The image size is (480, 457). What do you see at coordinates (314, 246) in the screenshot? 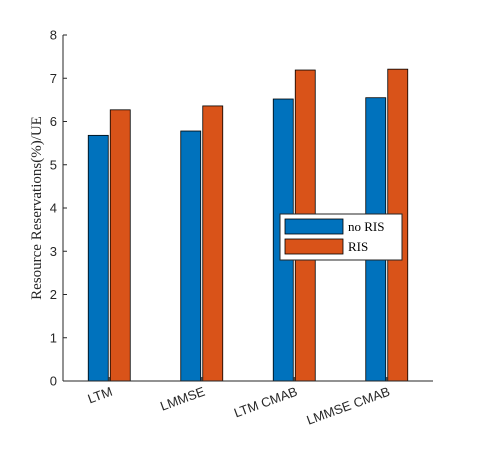
I see `legend-swatch-ris` at bounding box center [314, 246].